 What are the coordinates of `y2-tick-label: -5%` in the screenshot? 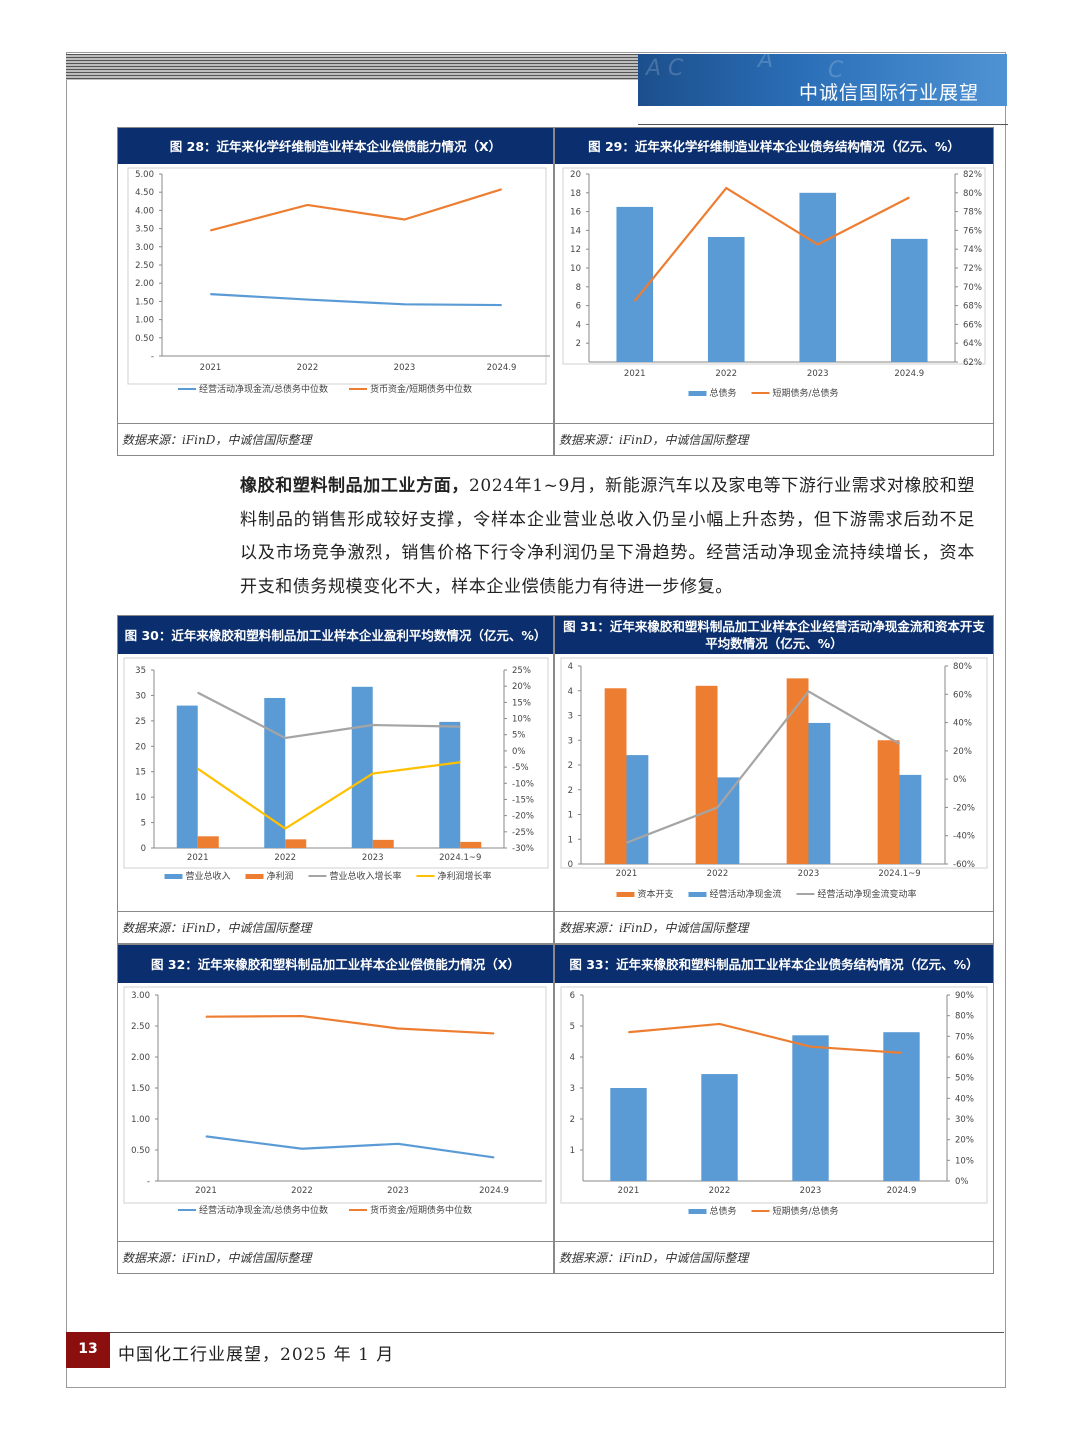 It's located at (520, 768).